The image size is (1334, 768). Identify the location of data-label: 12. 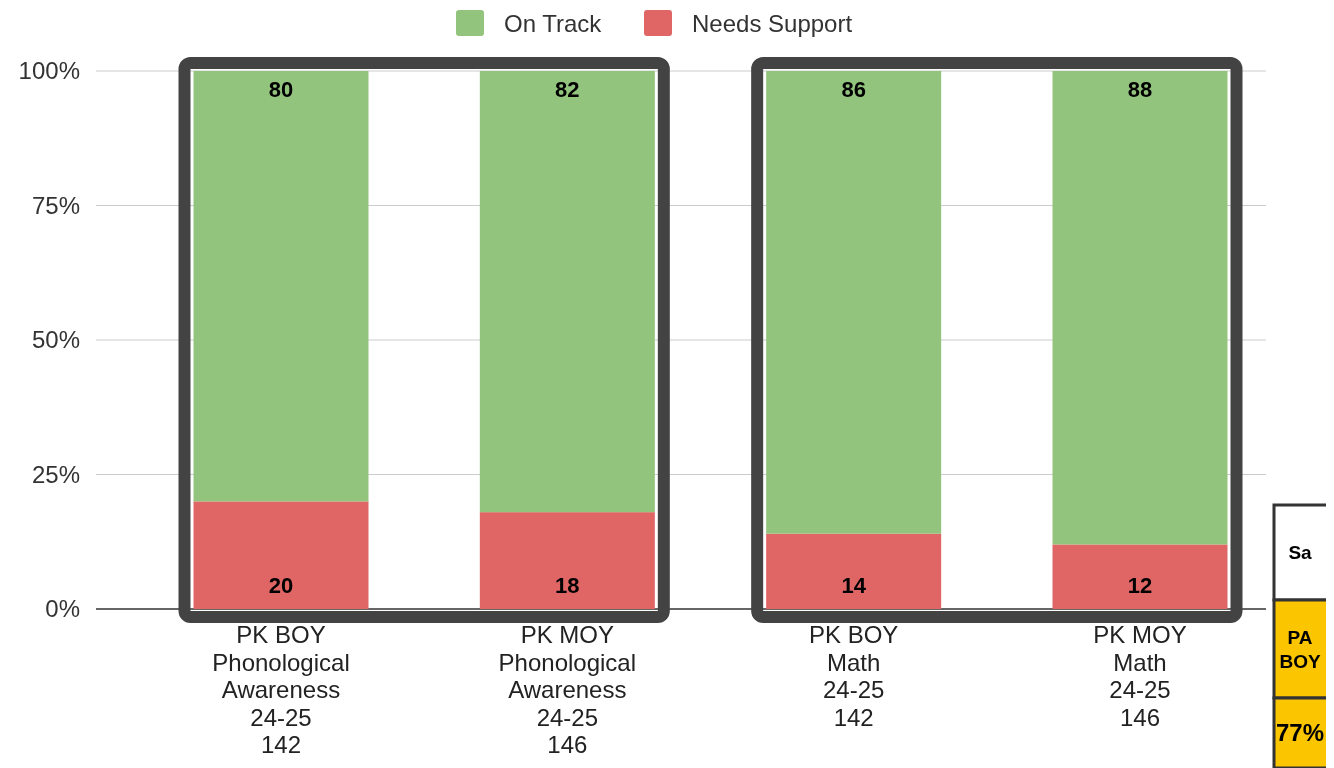
(1140, 585).